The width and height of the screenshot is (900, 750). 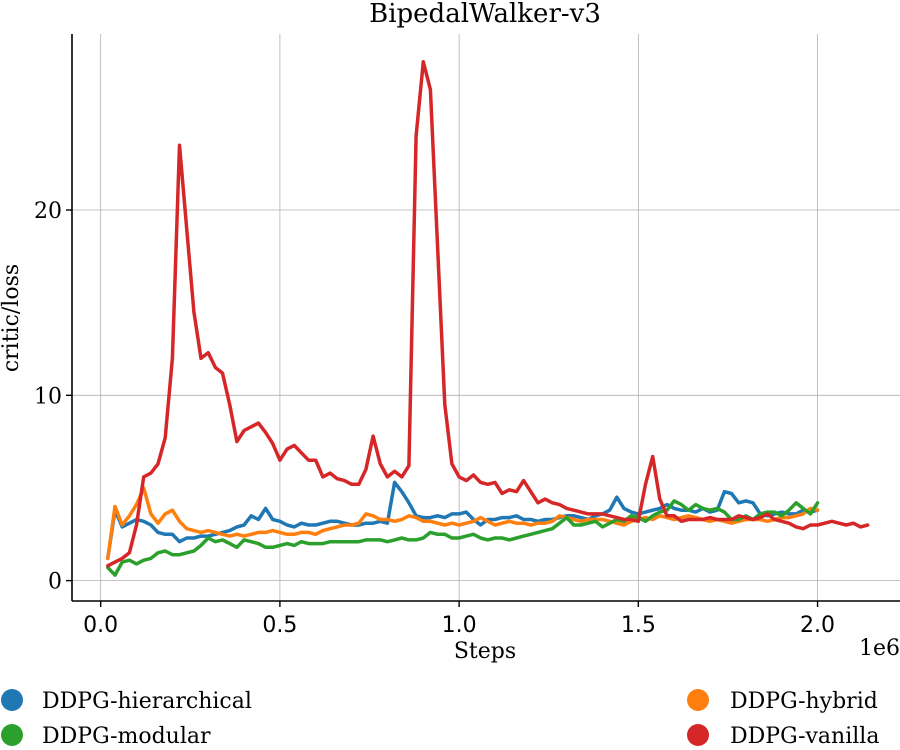 What do you see at coordinates (55, 582) in the screenshot?
I see `y-tick-label: 0` at bounding box center [55, 582].